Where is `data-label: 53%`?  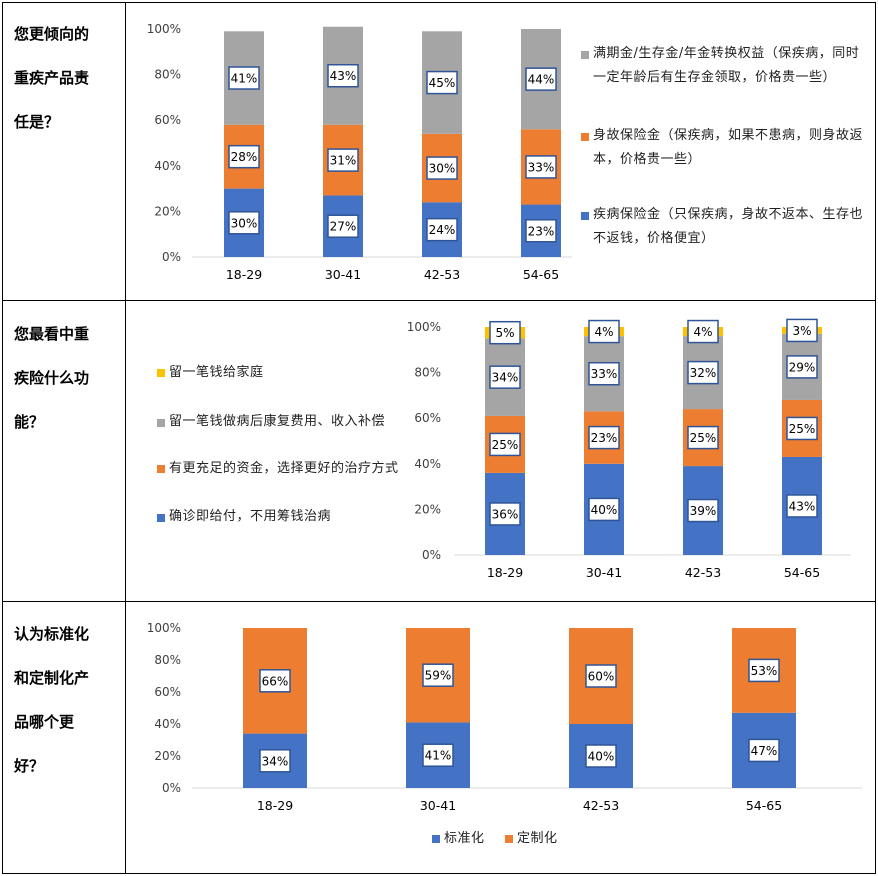
data-label: 53% is located at coordinates (764, 671).